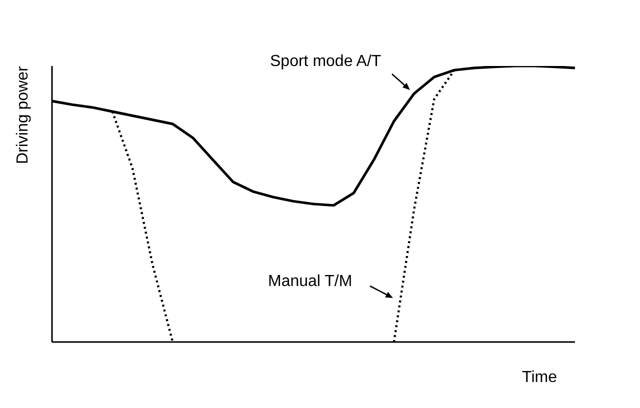 The image size is (640, 408). I want to click on x-axis-title: Time, so click(540, 377).